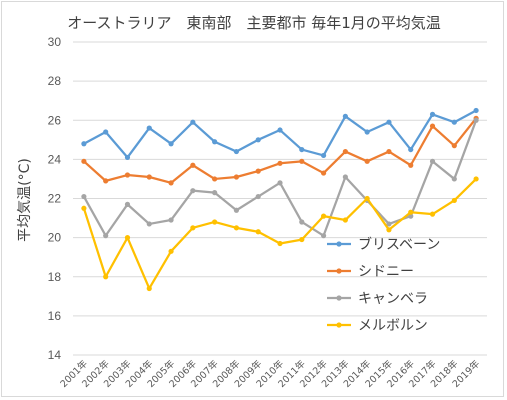 This screenshot has width=507, height=400. I want to click on series-line, so click(280, 134).